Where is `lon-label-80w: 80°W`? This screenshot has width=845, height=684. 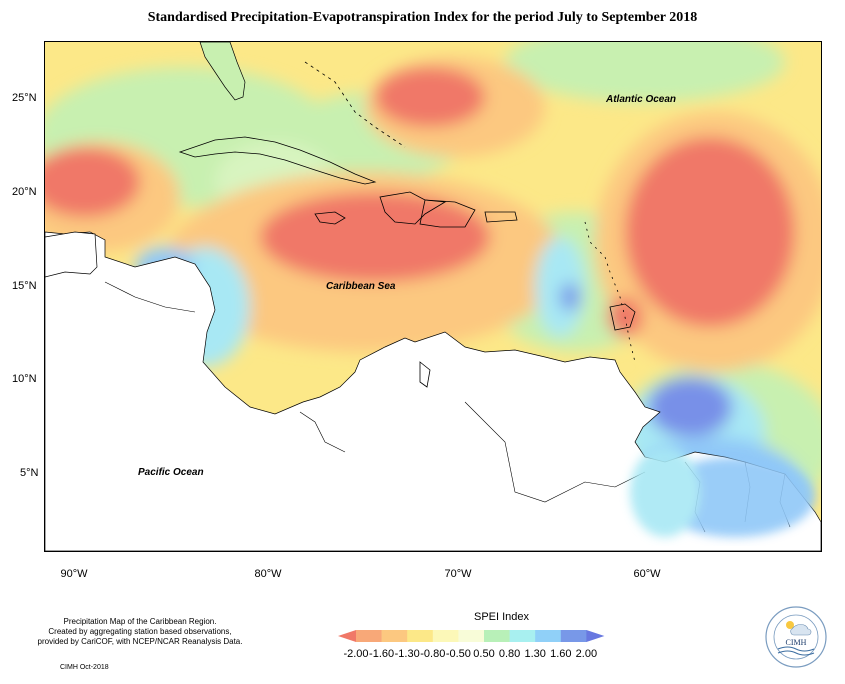 lon-label-80w: 80°W is located at coordinates (268, 574).